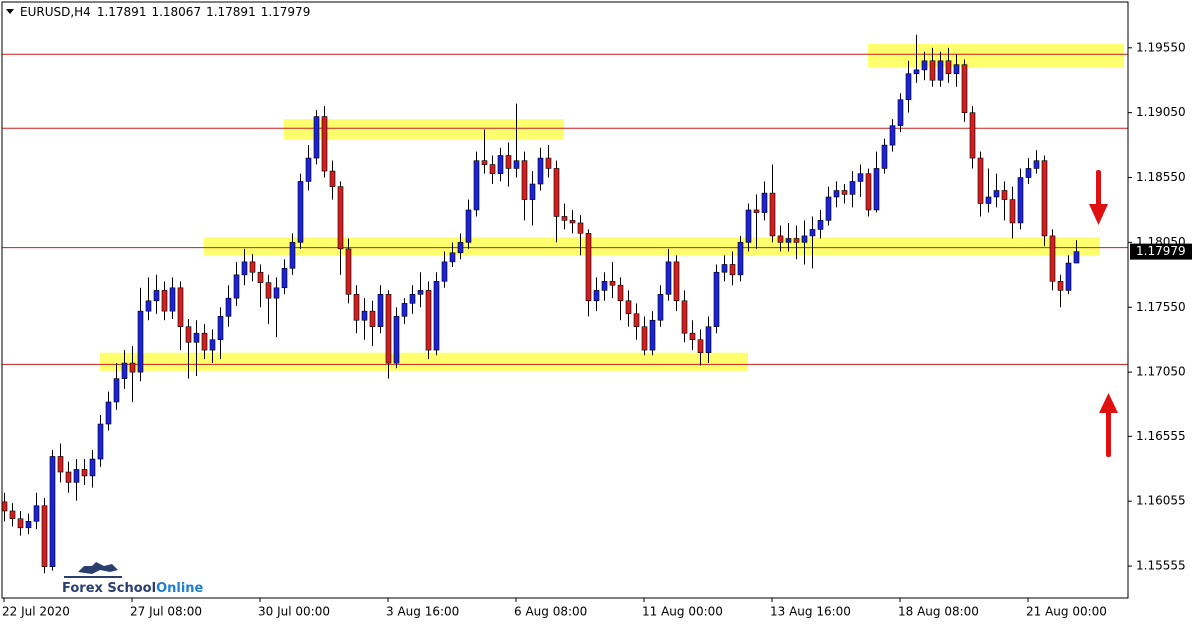 The image size is (1200, 627). Describe the element at coordinates (1161, 436) in the screenshot. I see `y-tick-label: 1.16555` at that location.